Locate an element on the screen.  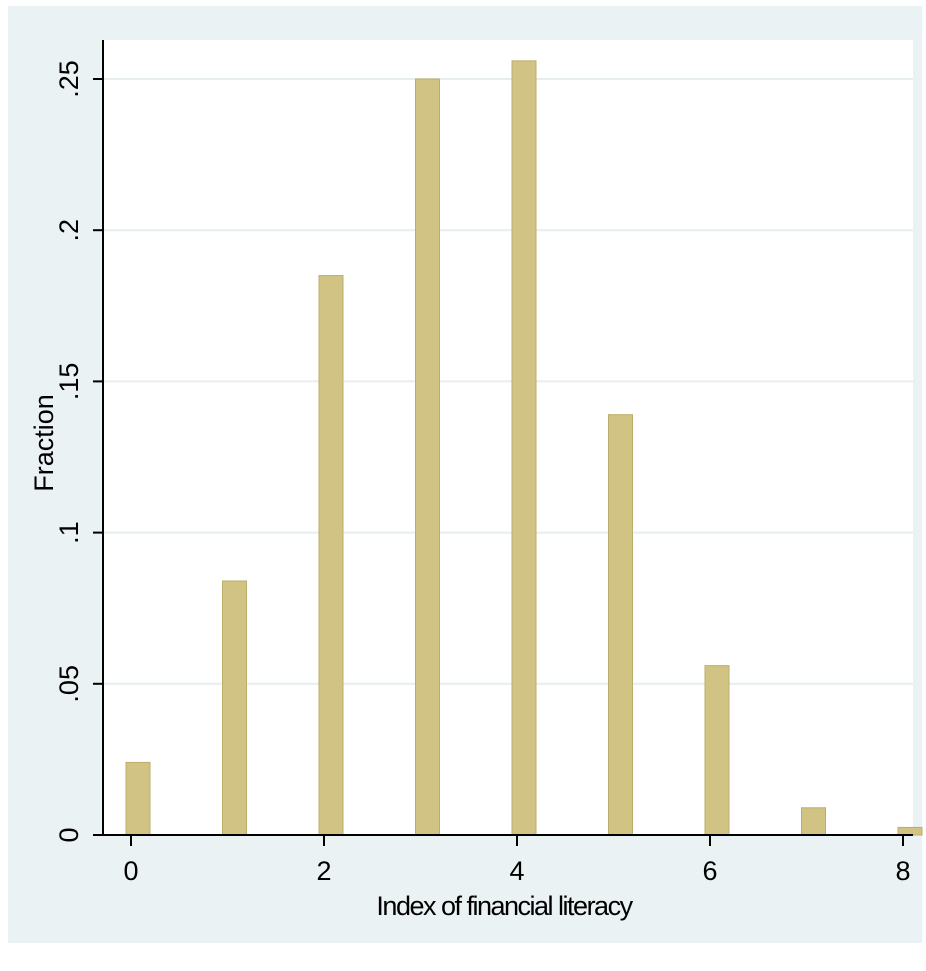
x-tick-label: 0 is located at coordinates (130, 871).